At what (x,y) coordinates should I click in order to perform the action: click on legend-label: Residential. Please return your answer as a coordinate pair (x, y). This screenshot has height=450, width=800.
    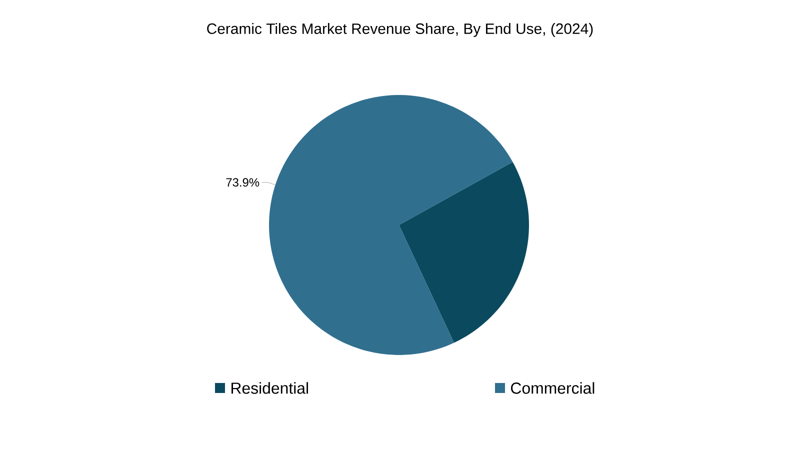
    Looking at the image, I should click on (270, 388).